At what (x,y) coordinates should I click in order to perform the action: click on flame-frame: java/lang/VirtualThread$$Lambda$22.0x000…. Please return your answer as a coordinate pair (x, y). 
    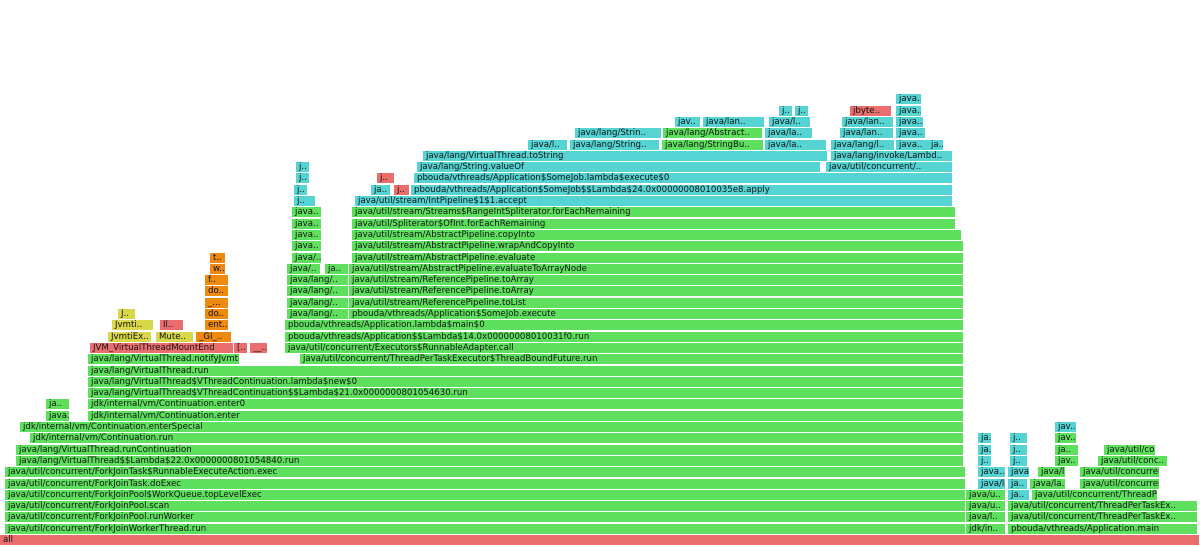
    Looking at the image, I should click on (490, 460).